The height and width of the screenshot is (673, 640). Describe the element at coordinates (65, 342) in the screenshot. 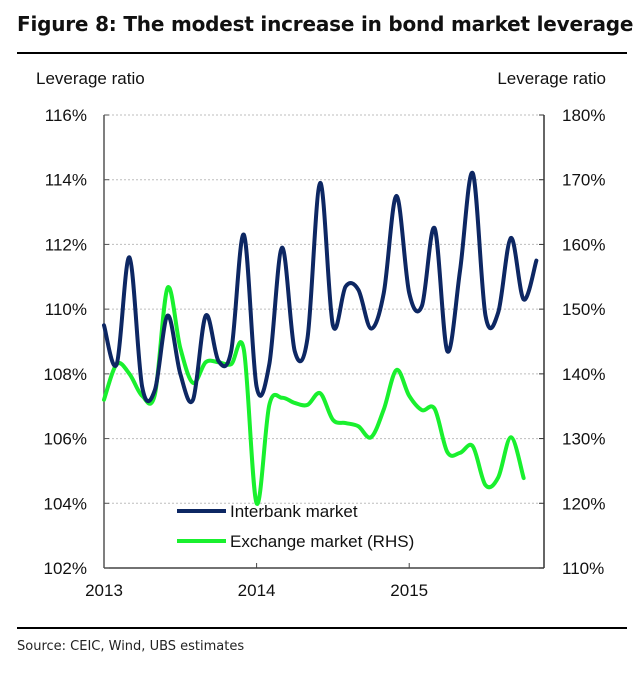

I see `left-tick-labels: 102% 104% 106% 108% 110% 112% 114% 116%` at that location.